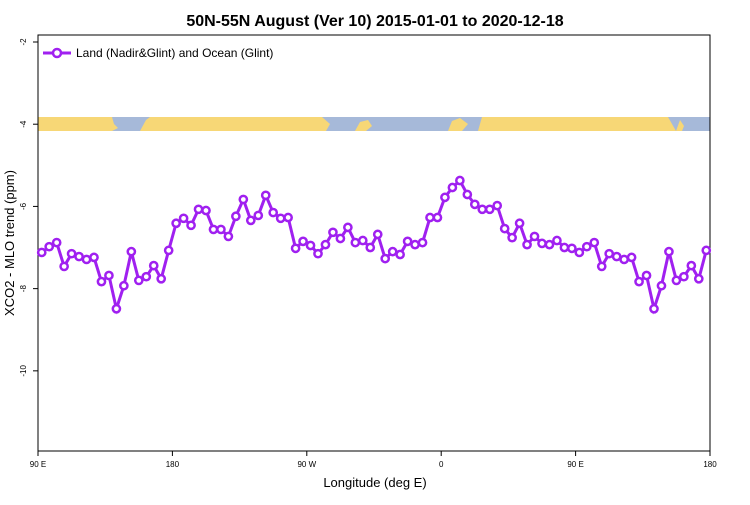  Describe the element at coordinates (306, 464) in the screenshot. I see `x-tick-label: 90 W` at that location.